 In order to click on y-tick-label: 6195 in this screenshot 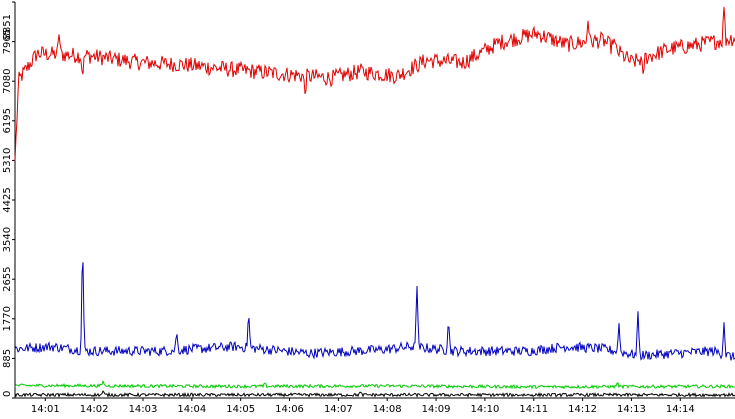, I will do `click(7, 120)`.